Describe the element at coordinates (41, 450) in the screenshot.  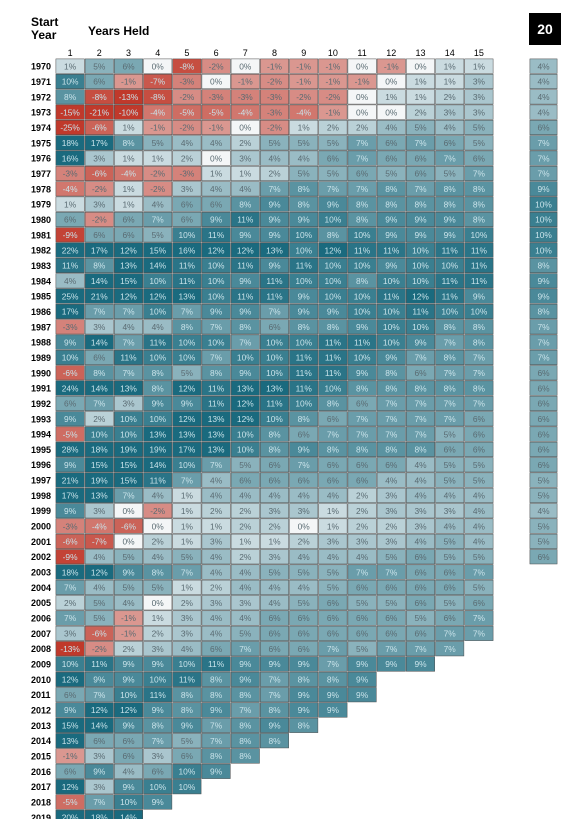
I see `start-year-label-1995: 1995` at that location.